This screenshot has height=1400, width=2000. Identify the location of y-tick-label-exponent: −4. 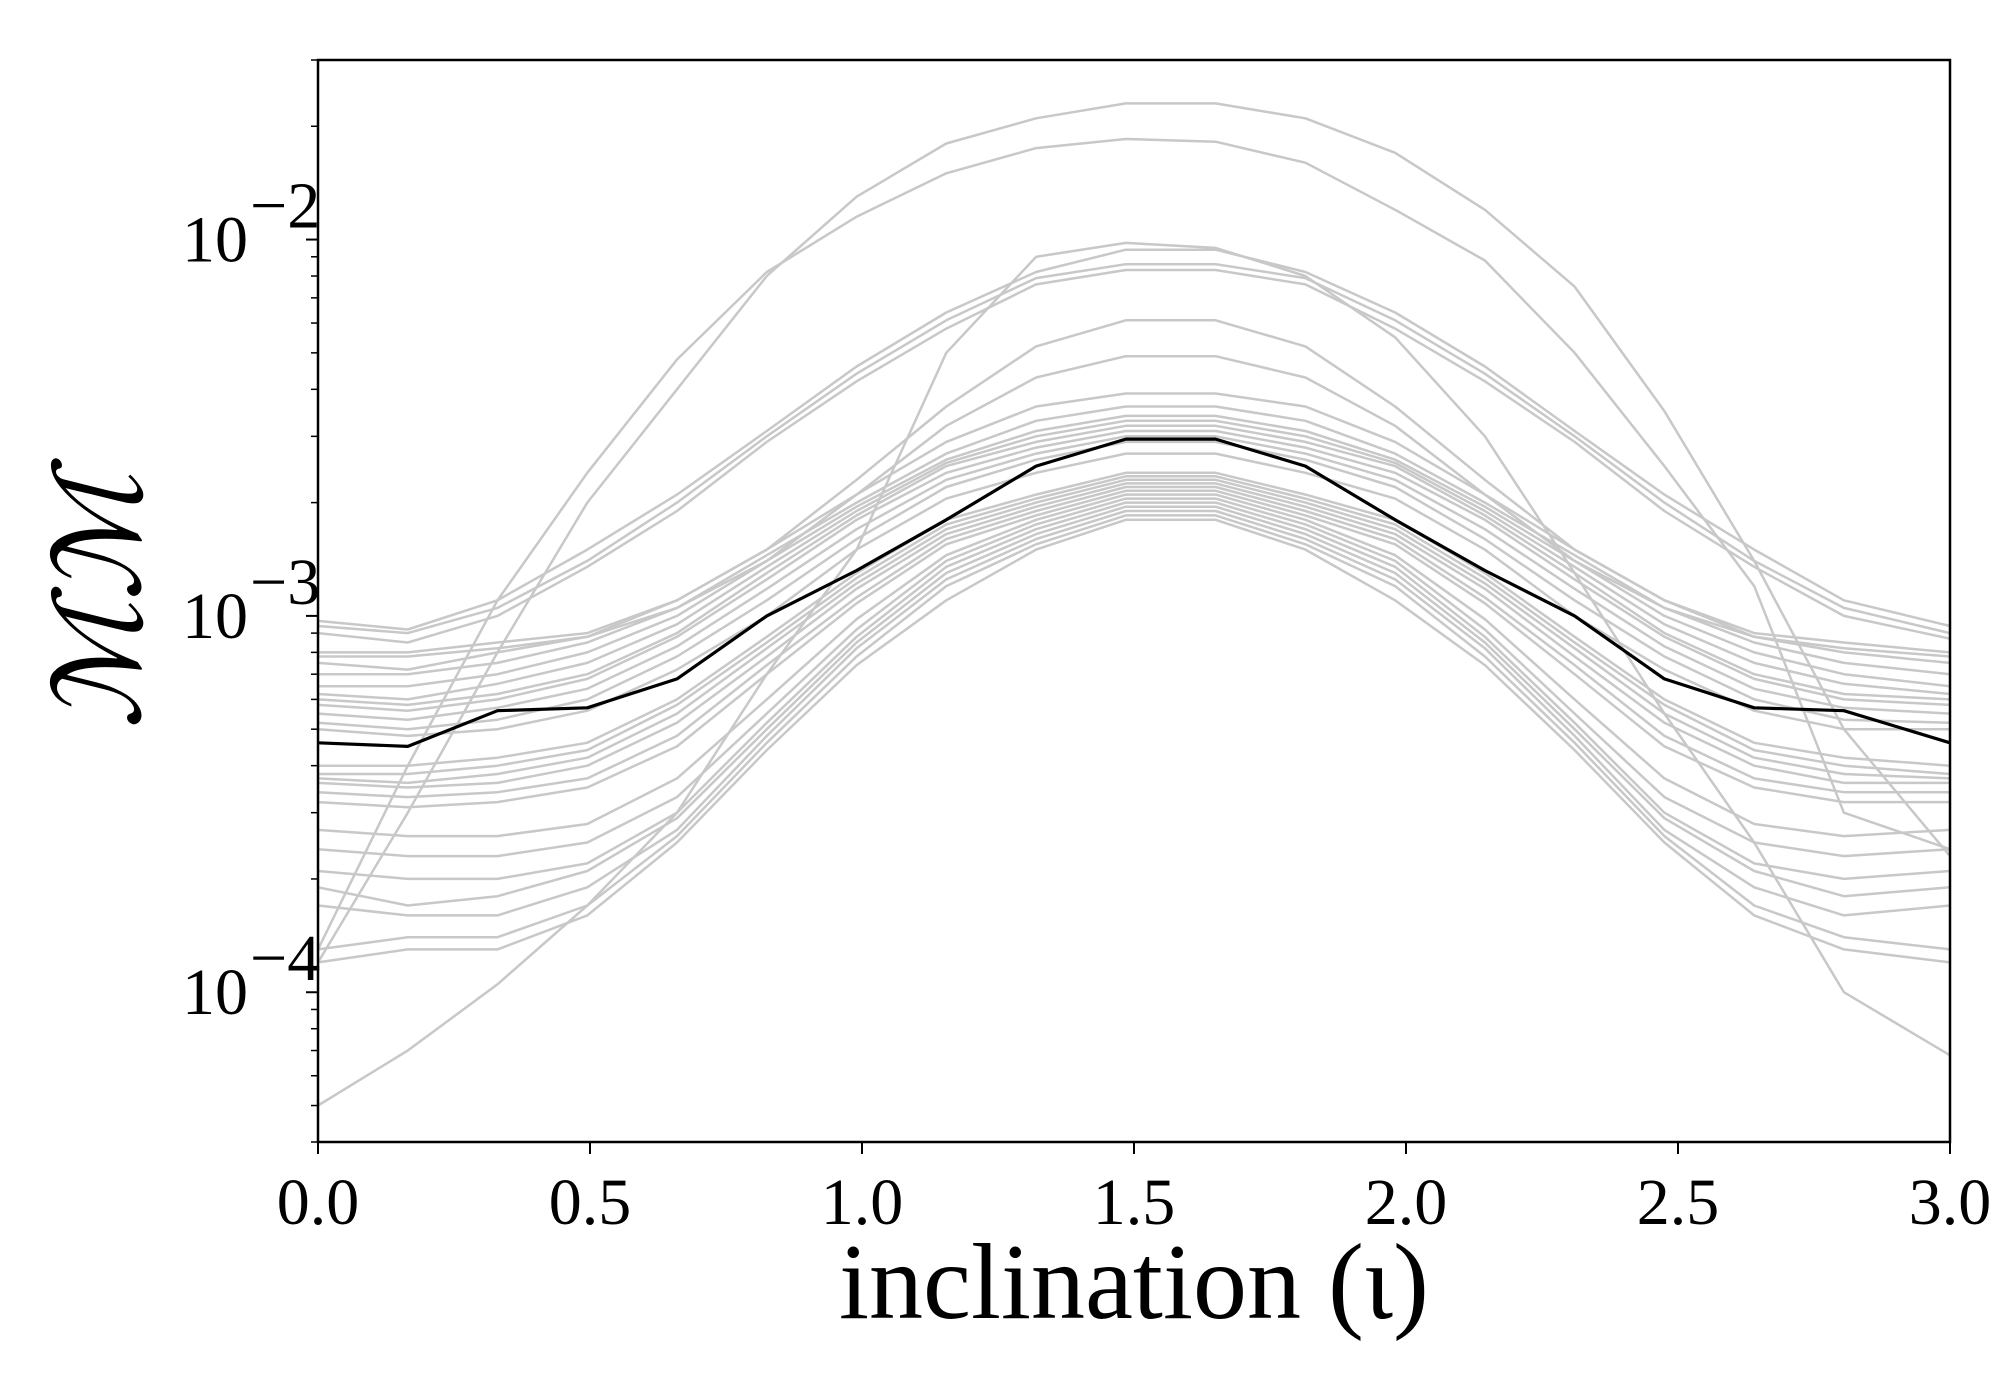
(285, 958).